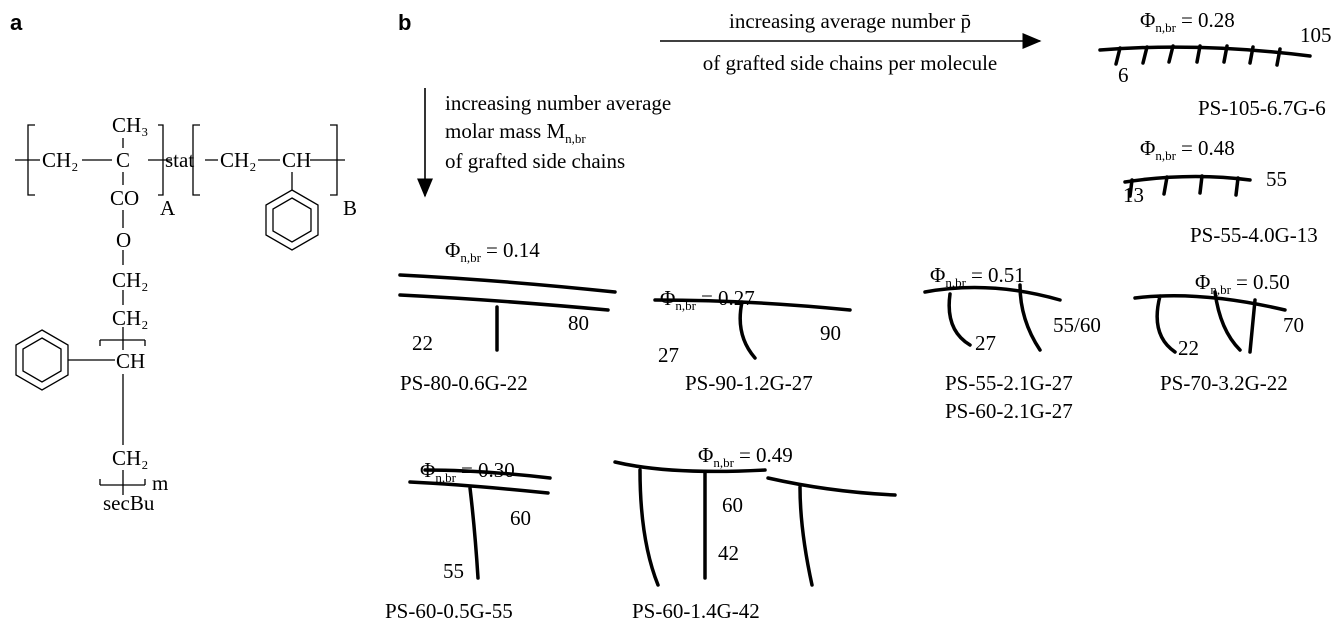 This screenshot has width=1335, height=625. I want to click on phi-label: Φn,br = 0.14, so click(492, 251).